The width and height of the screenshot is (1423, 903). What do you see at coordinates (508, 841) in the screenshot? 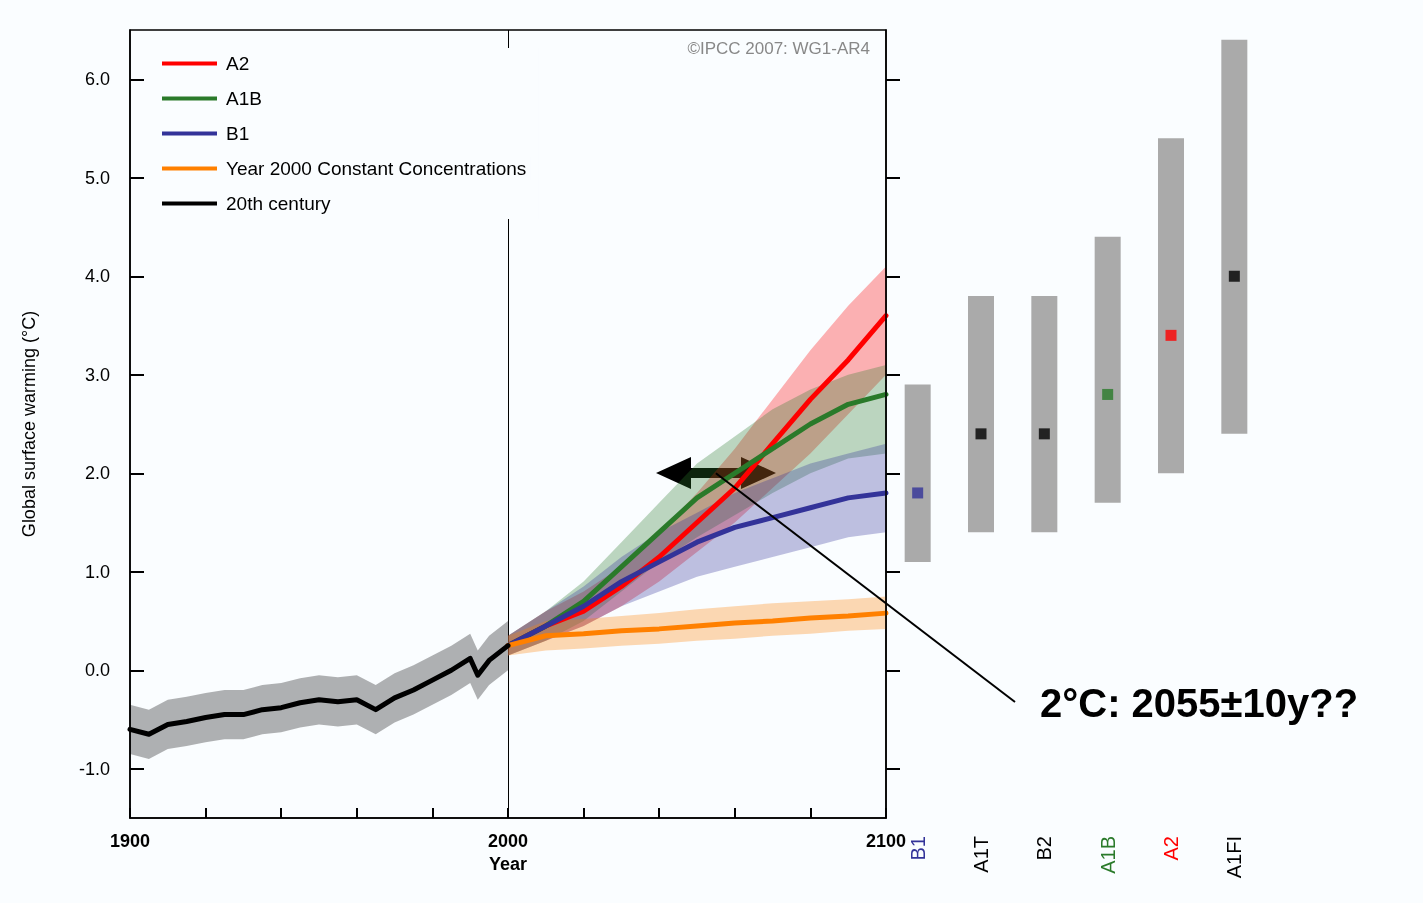
I see `x-tick-label: 2000` at bounding box center [508, 841].